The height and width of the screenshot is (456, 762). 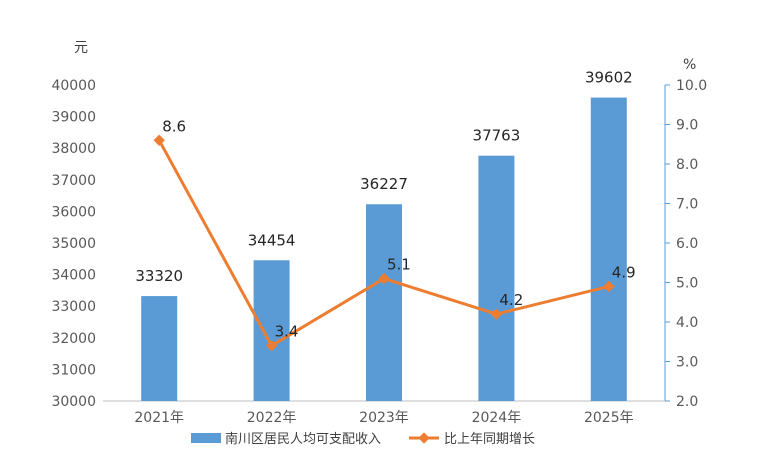 I want to click on line-data-label: 4.2, so click(x=511, y=300).